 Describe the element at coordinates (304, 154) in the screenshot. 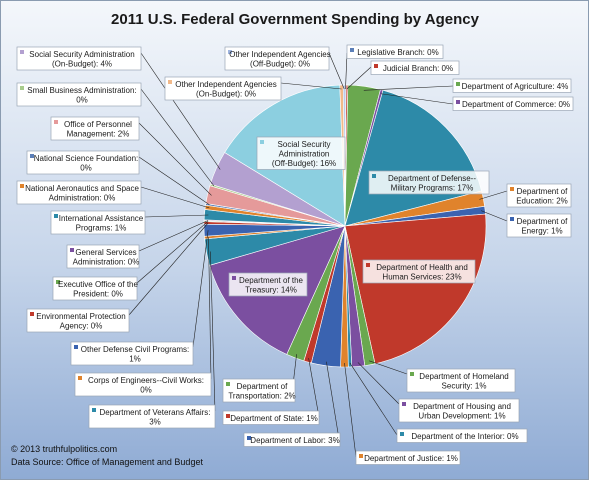

I see `label-line: Administration` at that location.